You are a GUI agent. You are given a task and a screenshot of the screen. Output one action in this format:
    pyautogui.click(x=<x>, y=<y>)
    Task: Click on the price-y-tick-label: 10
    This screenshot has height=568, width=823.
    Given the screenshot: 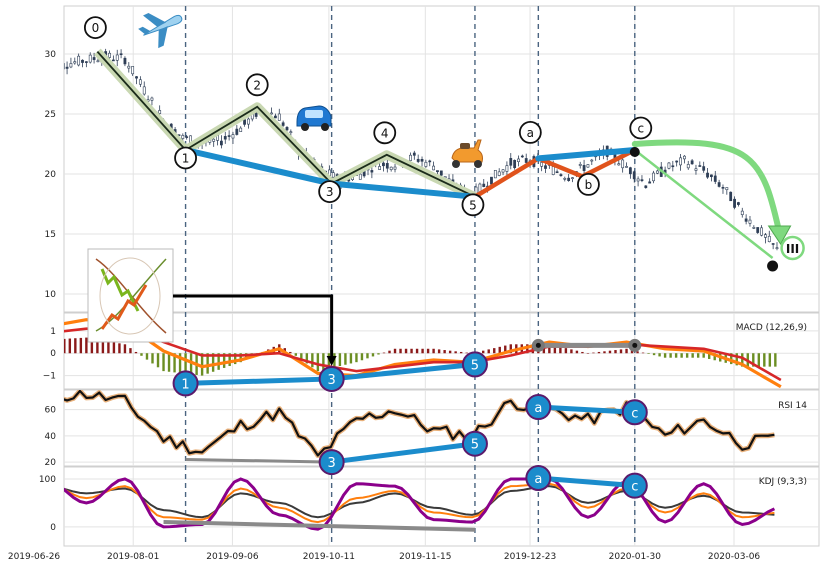 What is the action you would take?
    pyautogui.click(x=51, y=295)
    